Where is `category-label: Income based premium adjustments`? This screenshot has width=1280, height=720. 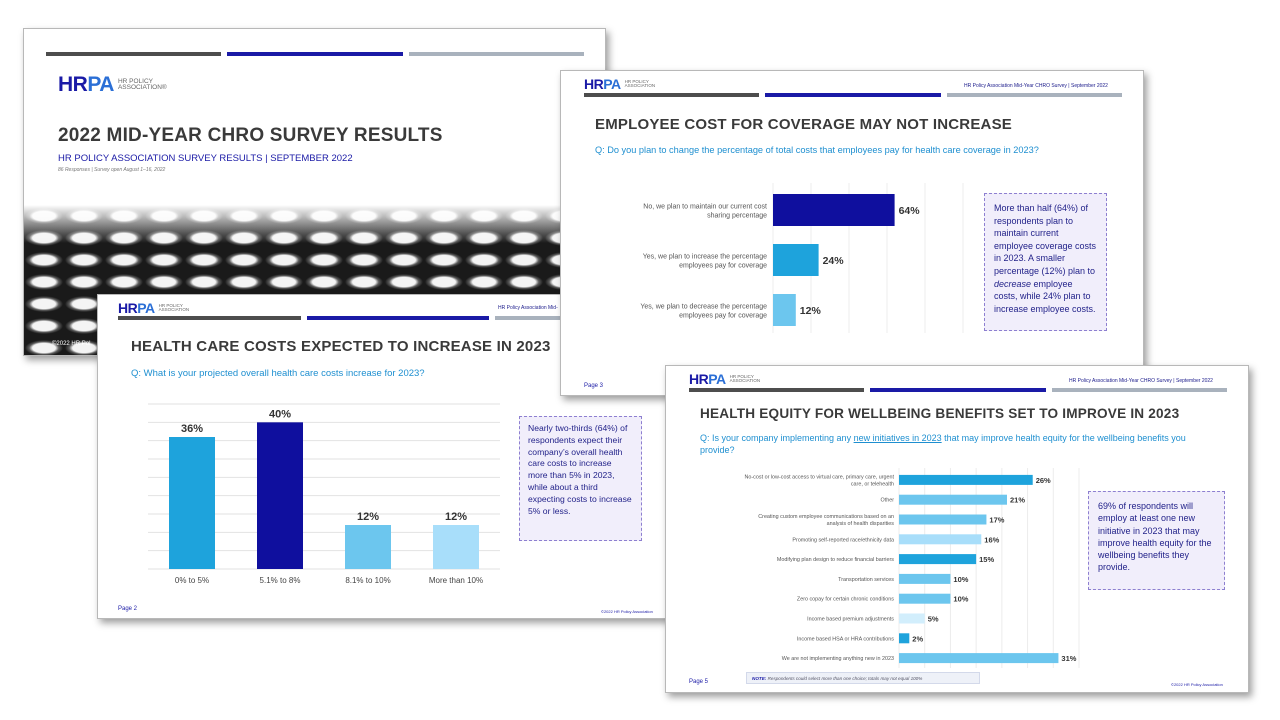 category-label: Income based premium adjustments is located at coordinates (850, 620).